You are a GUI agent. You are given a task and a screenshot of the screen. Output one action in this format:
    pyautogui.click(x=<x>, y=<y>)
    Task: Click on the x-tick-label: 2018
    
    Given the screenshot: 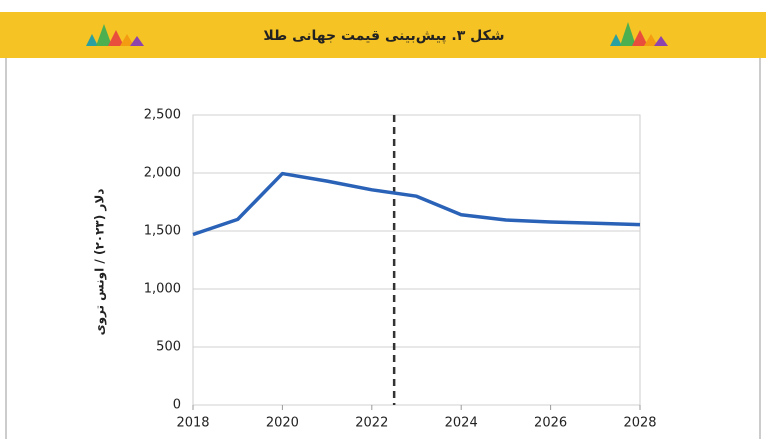 What is the action you would take?
    pyautogui.click(x=192, y=423)
    